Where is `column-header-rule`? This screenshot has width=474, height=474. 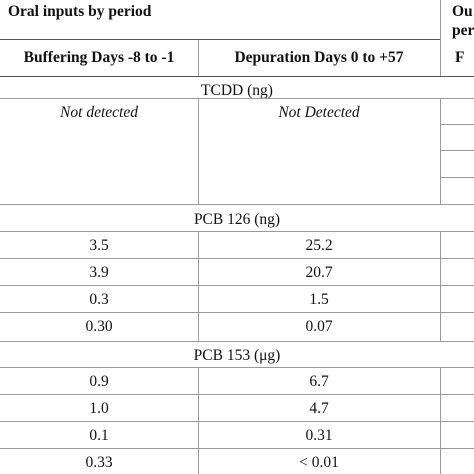 column-header-rule is located at coordinates (237, 76).